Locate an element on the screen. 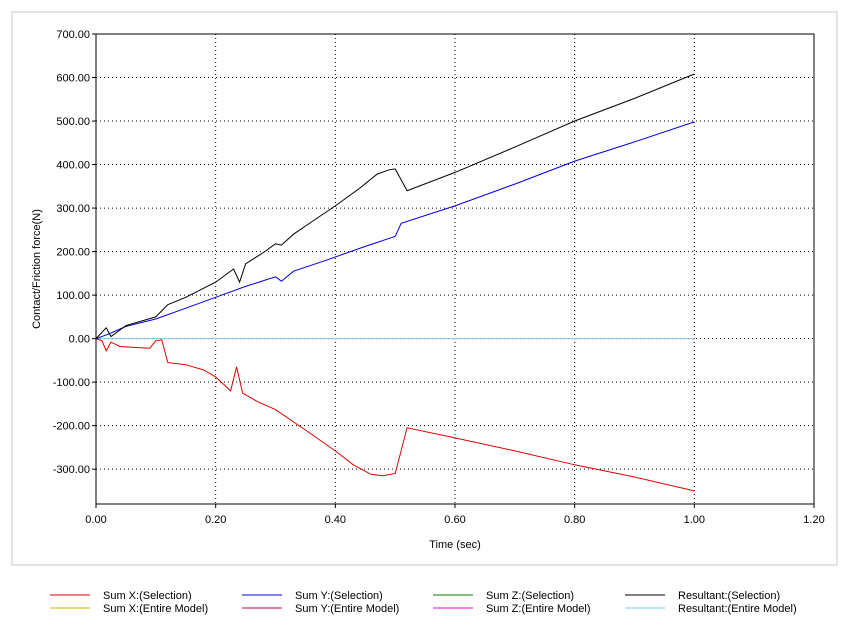 This screenshot has height=629, width=848. x-tick-label: 0.00 is located at coordinates (95, 520).